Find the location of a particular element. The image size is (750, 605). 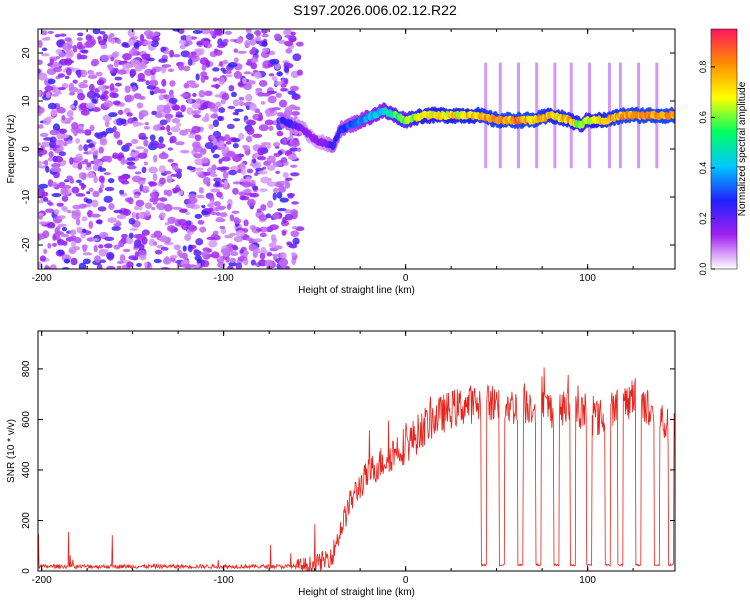

snr-ytick-label: 400 is located at coordinates (26, 469).